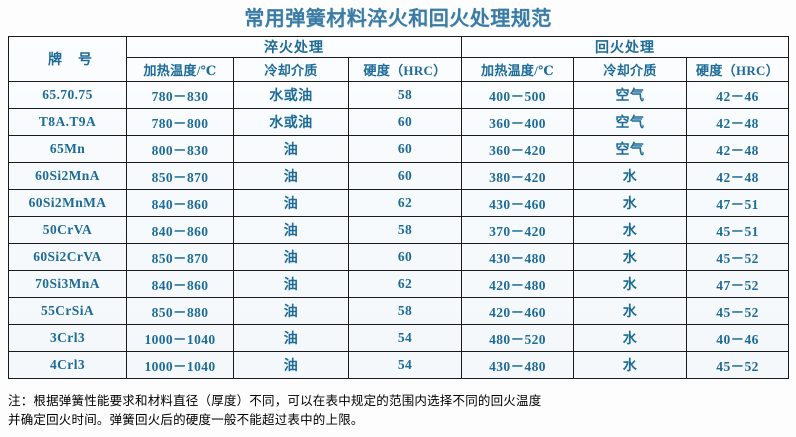 Image resolution: width=796 pixels, height=437 pixels. Describe the element at coordinates (291, 69) in the screenshot. I see `column-header-quench-medium: 冷却介质` at that location.